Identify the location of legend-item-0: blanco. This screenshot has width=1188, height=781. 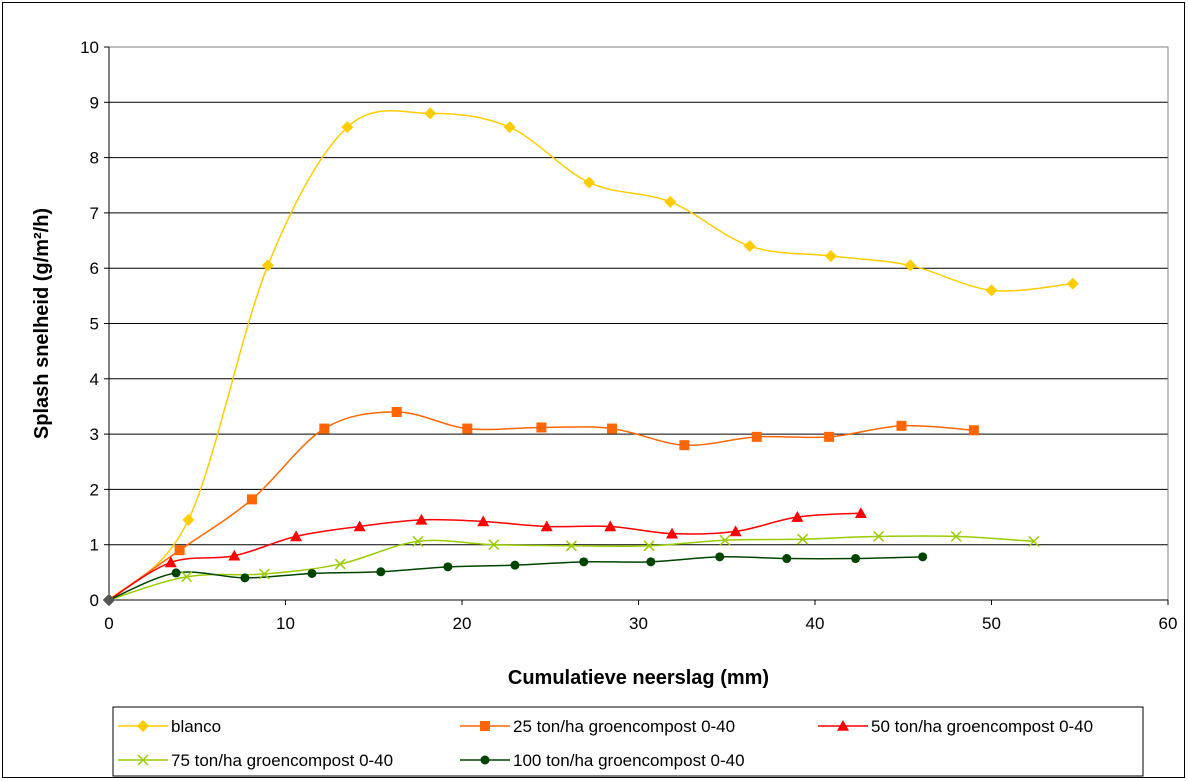
(169, 726).